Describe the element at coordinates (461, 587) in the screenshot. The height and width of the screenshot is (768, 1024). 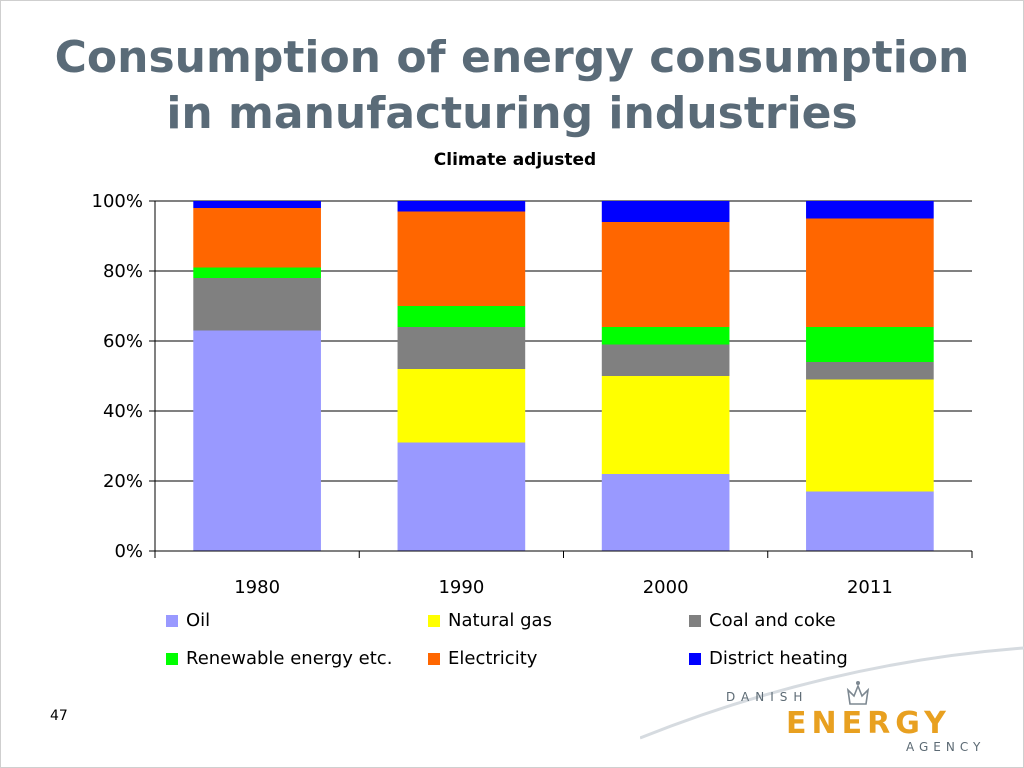
I see `x-tick-label: 1990` at that location.